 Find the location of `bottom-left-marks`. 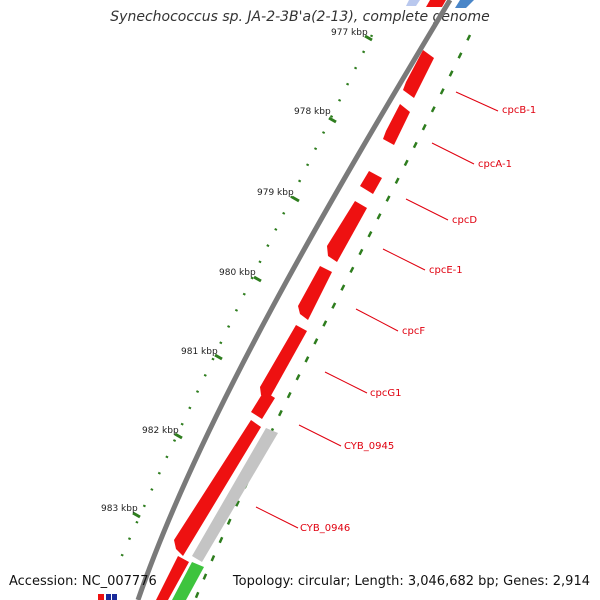

bottom-left-marks is located at coordinates (107, 597).